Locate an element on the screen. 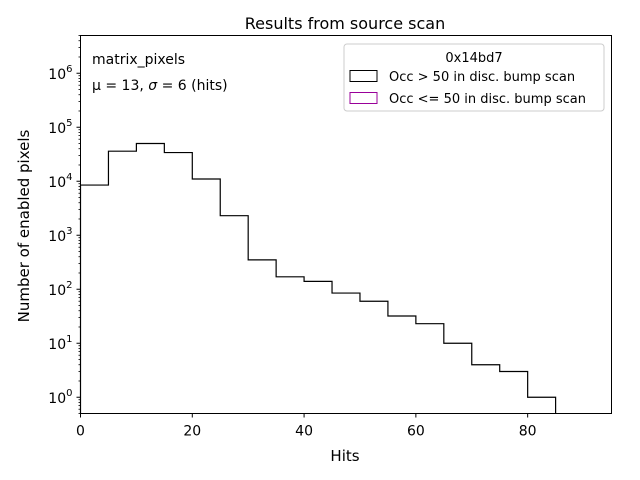 Image resolution: width=640 pixels, height=480 pixels. x-tick-label: 80 is located at coordinates (528, 432).